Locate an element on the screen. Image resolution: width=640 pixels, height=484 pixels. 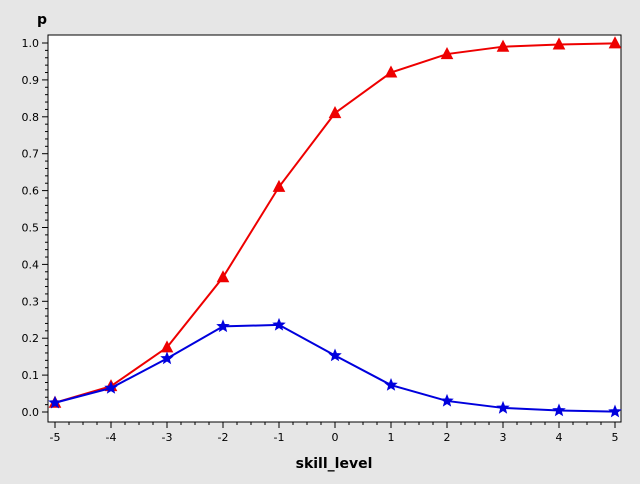
y-axis: 0.0 0.1 0.2 0.3 0.4 0.5 0.6 0.7 0.8 0.9 1.0 is located at coordinates (35, 228).